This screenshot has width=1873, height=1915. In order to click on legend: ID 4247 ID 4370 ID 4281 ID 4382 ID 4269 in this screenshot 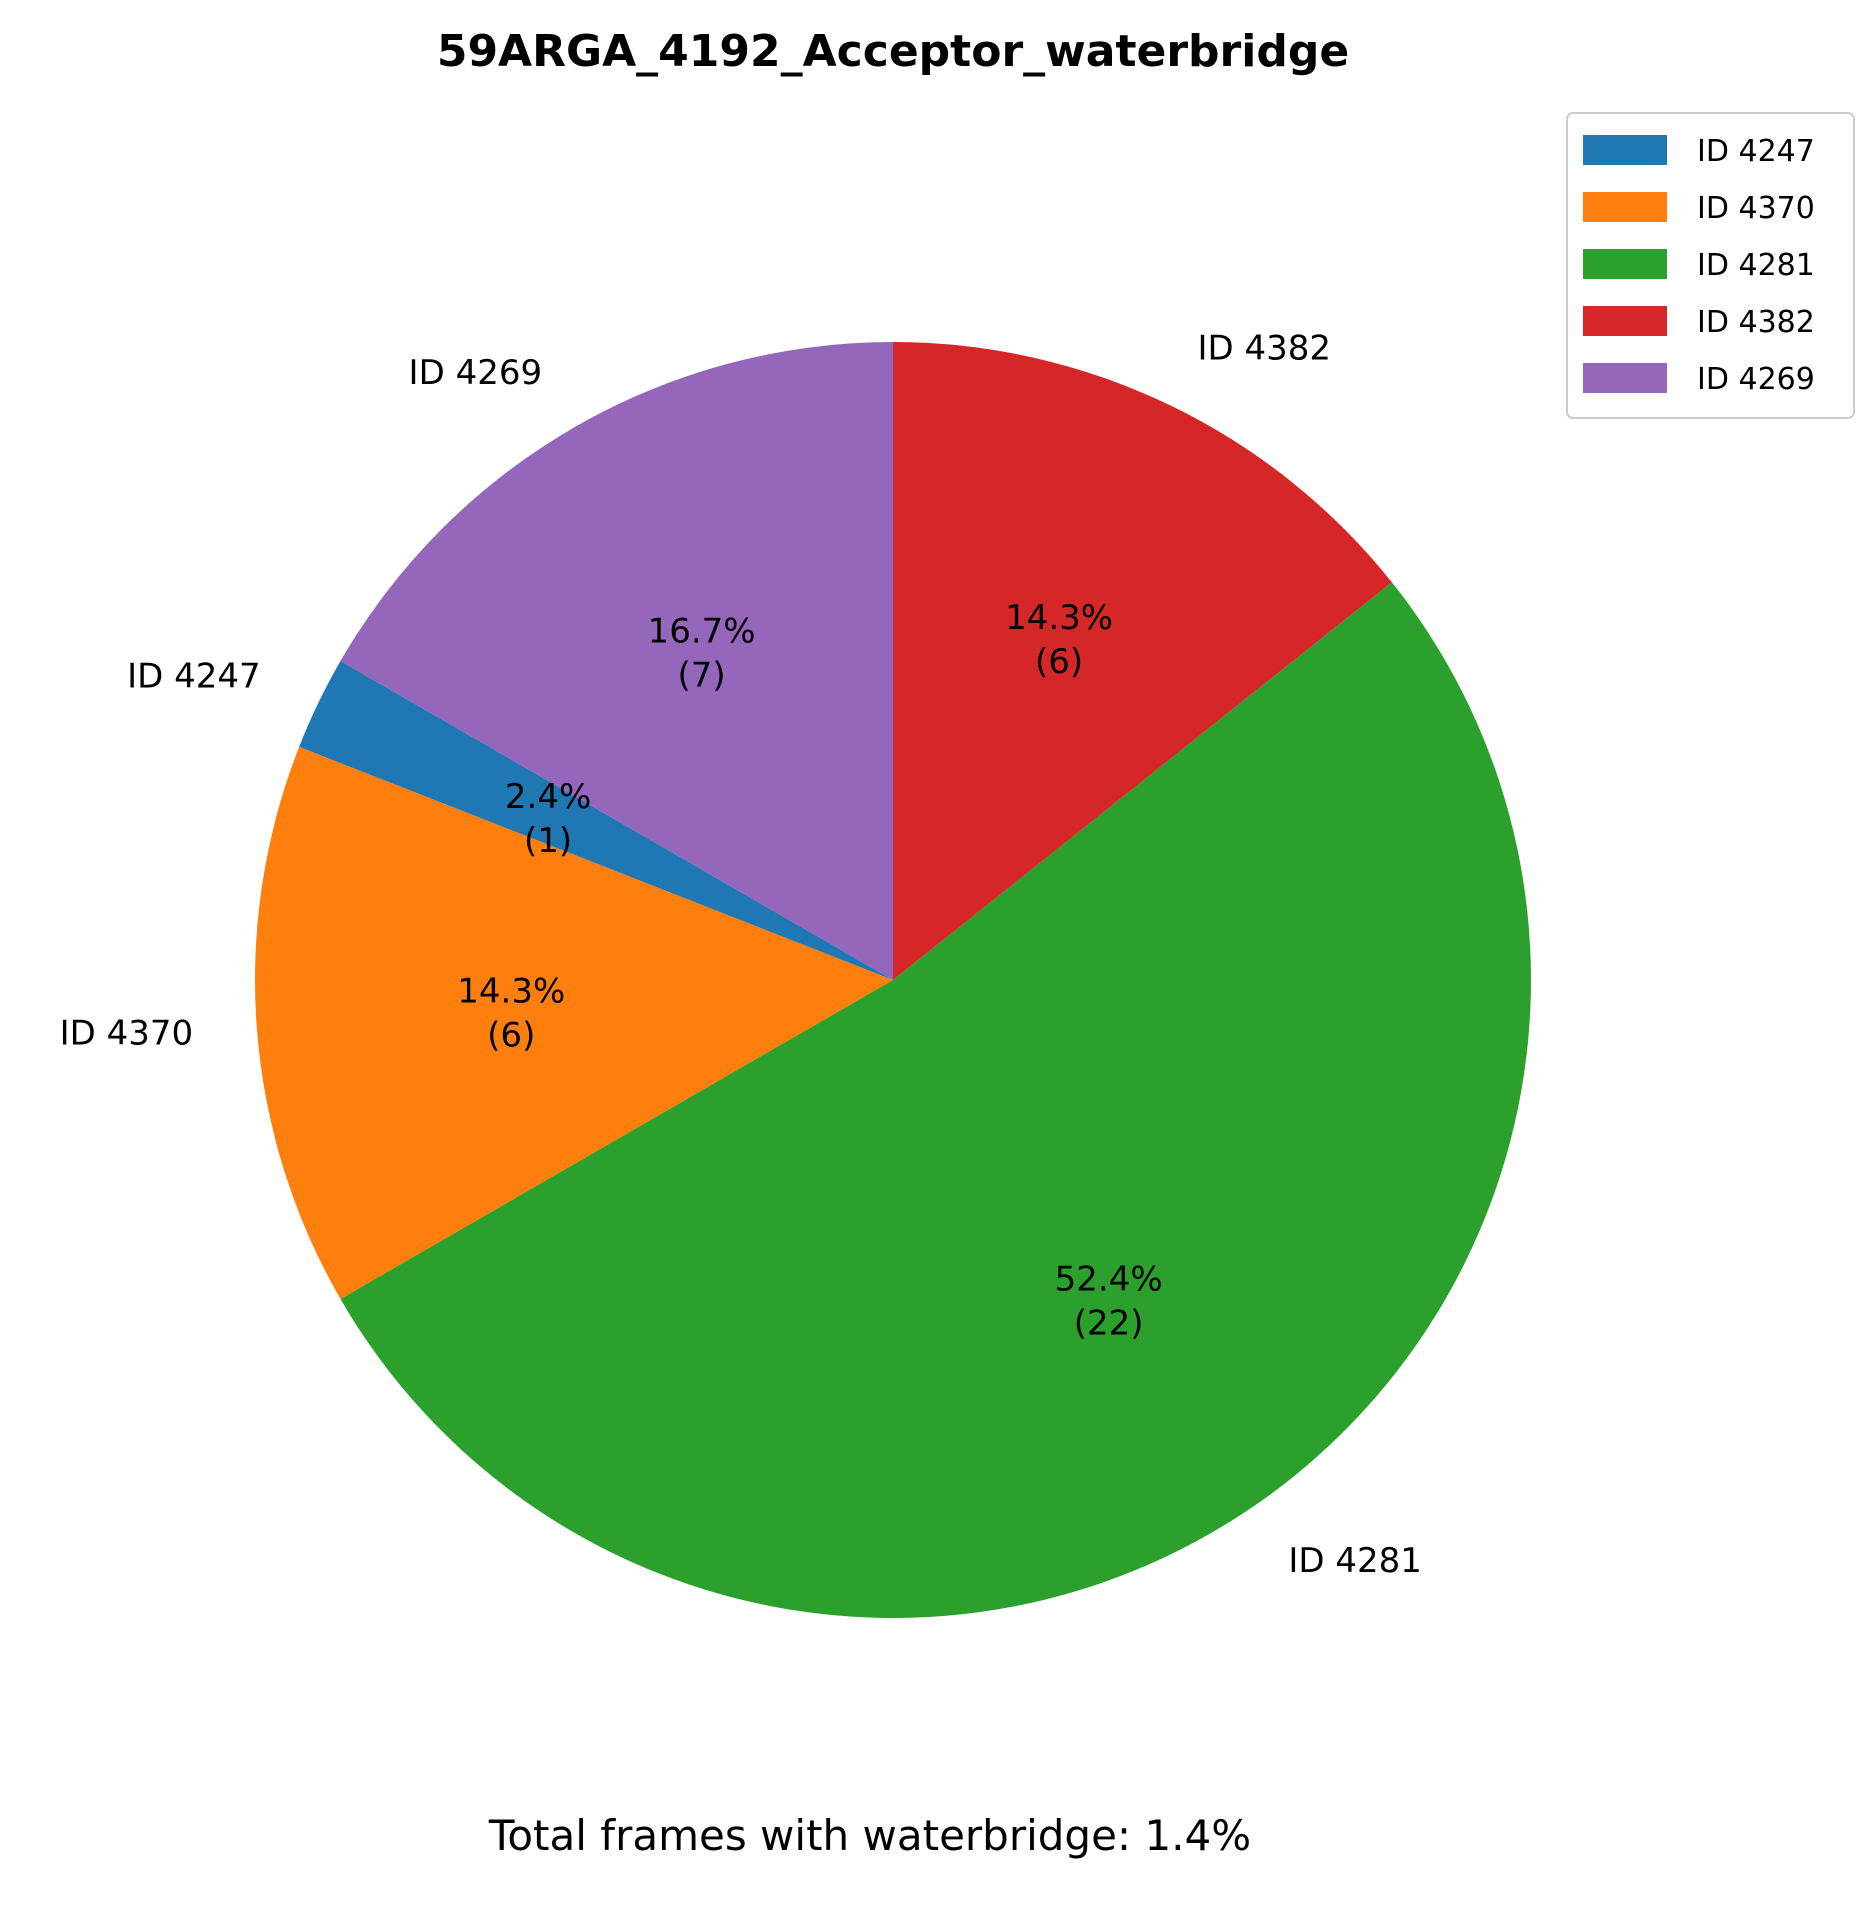, I will do `click(1710, 265)`.